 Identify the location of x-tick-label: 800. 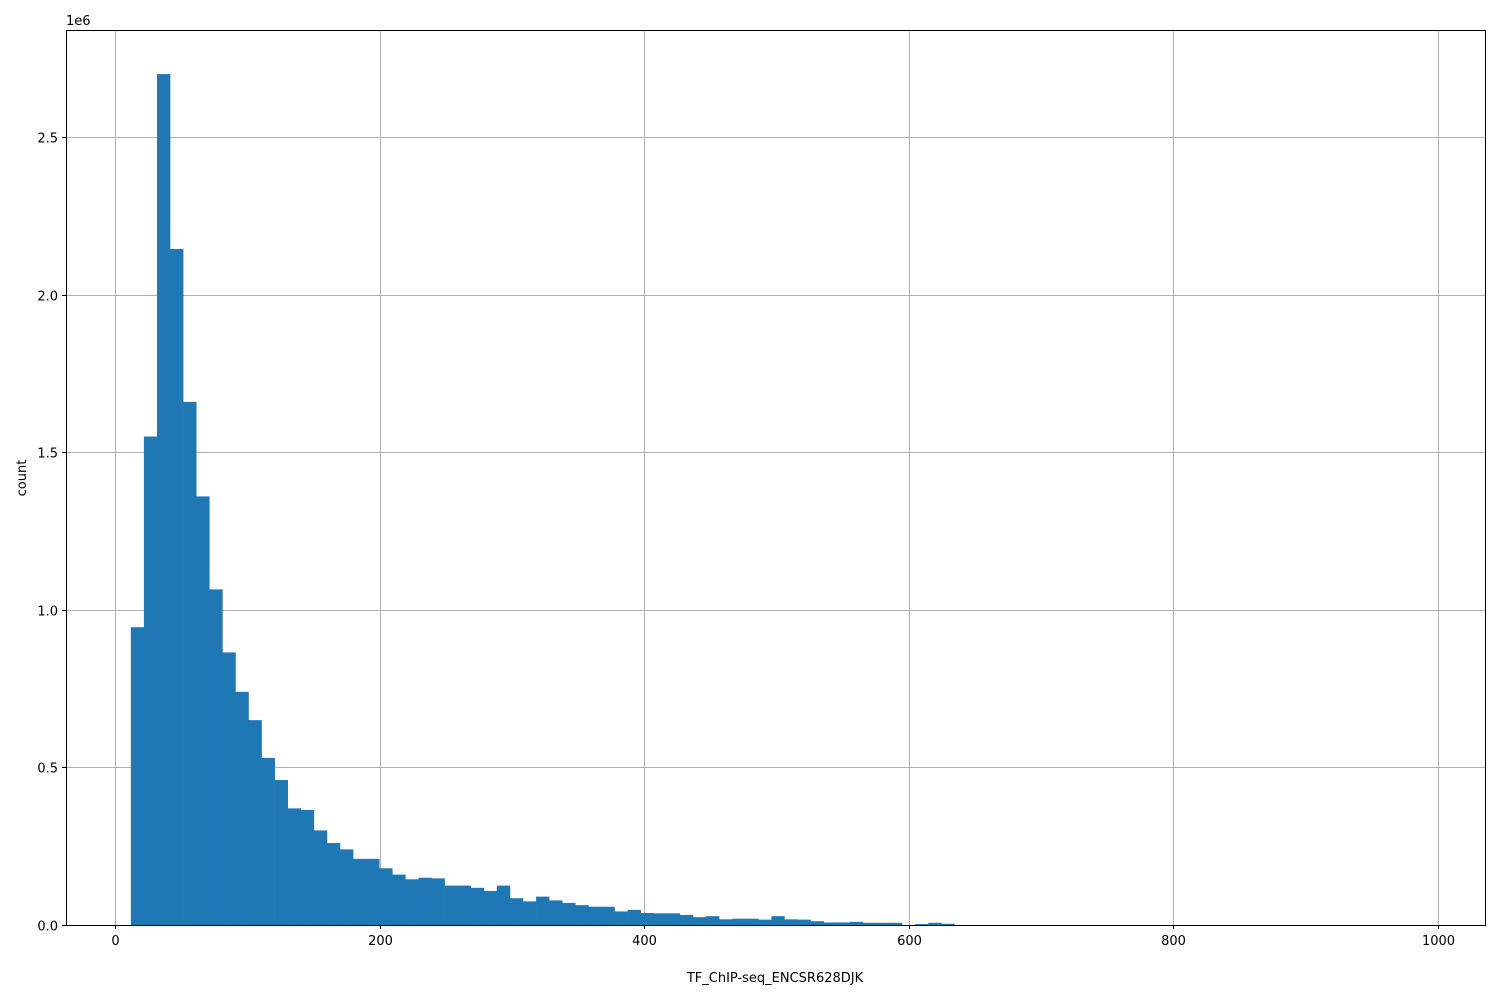
(1173, 941).